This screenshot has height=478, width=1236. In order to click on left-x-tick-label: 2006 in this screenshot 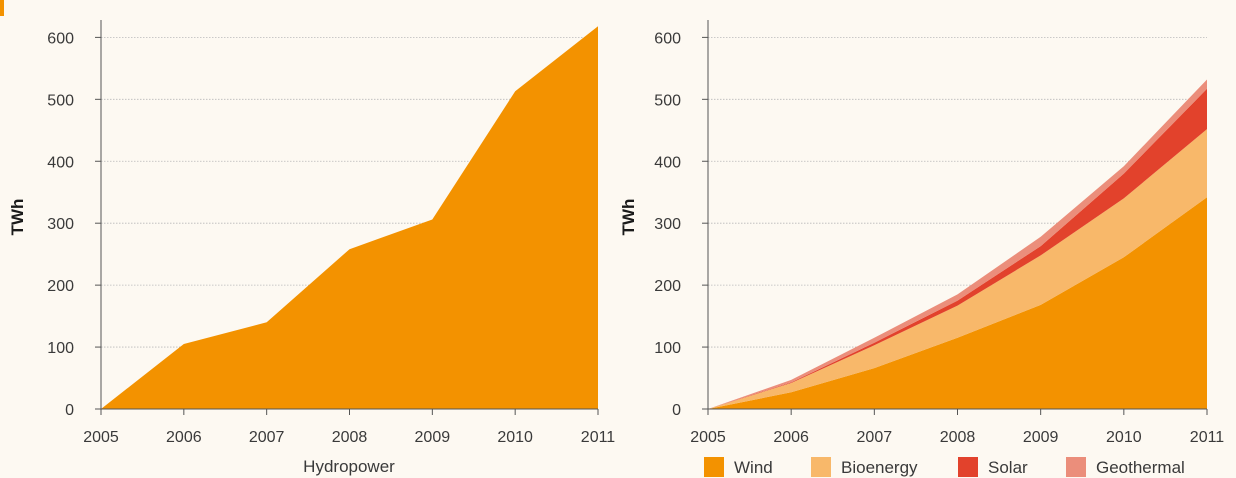, I will do `click(184, 437)`.